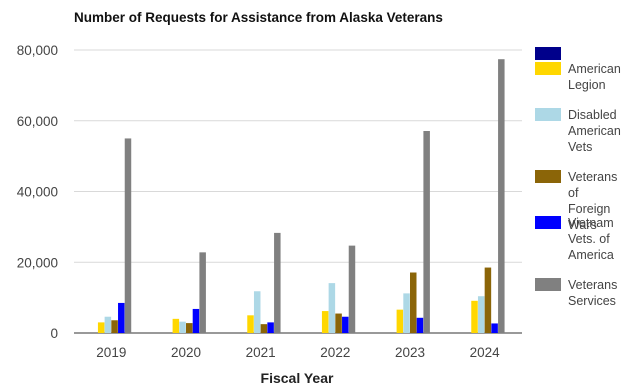 The height and width of the screenshot is (386, 641). I want to click on x-tick-label: 2021, so click(261, 352).